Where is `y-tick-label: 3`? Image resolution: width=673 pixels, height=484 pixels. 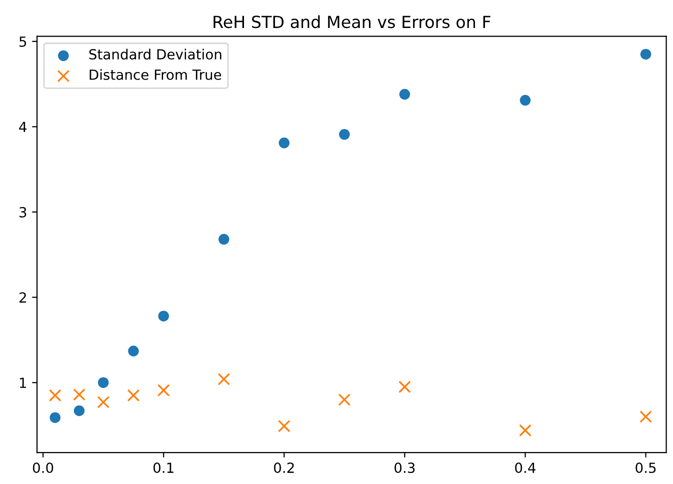 y-tick-label: 3 is located at coordinates (23, 212).